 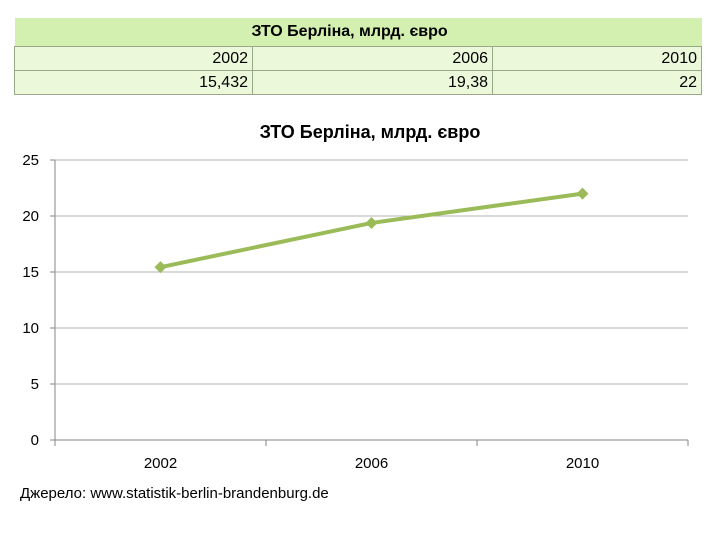 What do you see at coordinates (370, 132) in the screenshot?
I see `chart-title: ЗТО Берліна, млрд. євро` at bounding box center [370, 132].